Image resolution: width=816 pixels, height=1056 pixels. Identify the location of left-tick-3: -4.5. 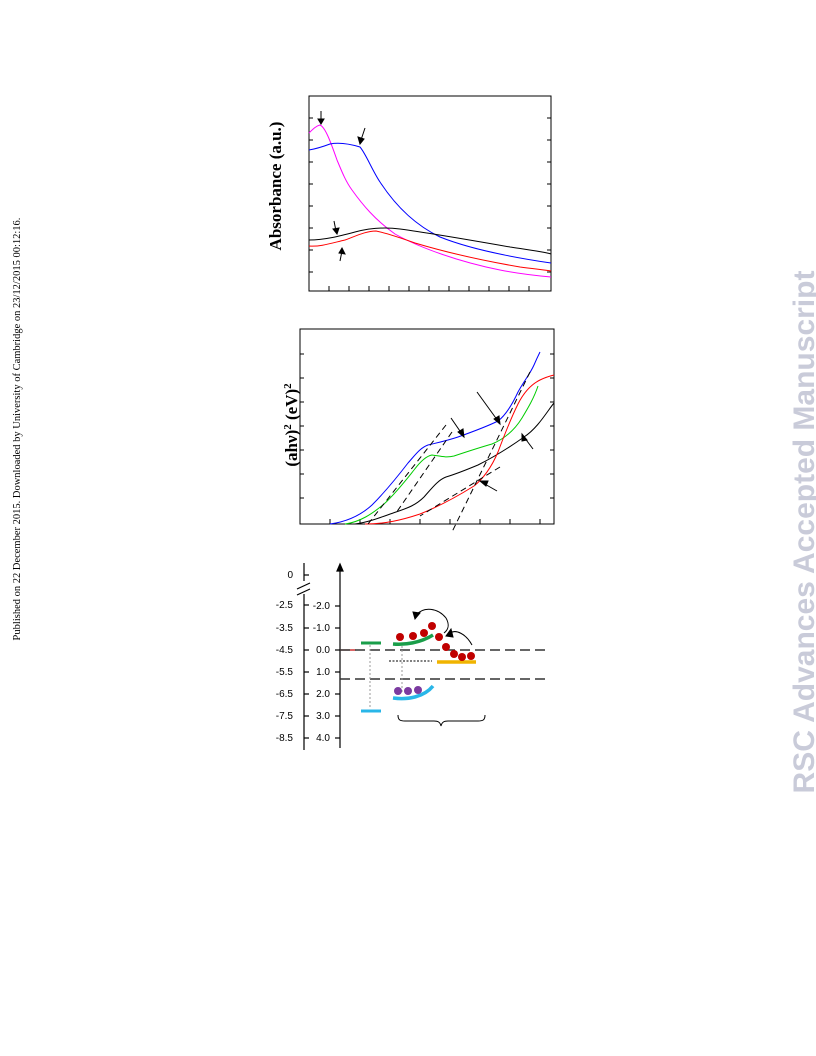
(285, 650).